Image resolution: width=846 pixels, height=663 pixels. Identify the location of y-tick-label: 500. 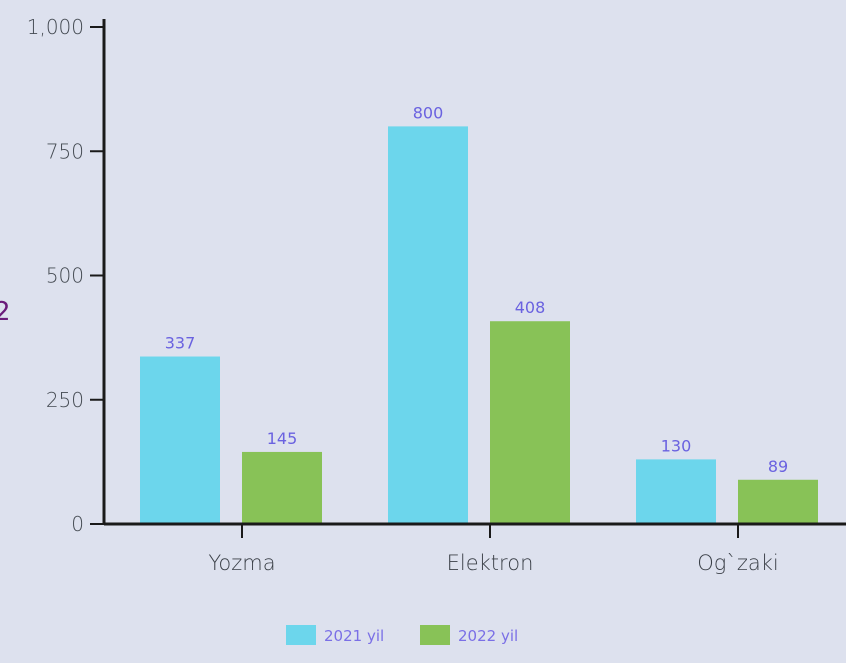
(65, 276).